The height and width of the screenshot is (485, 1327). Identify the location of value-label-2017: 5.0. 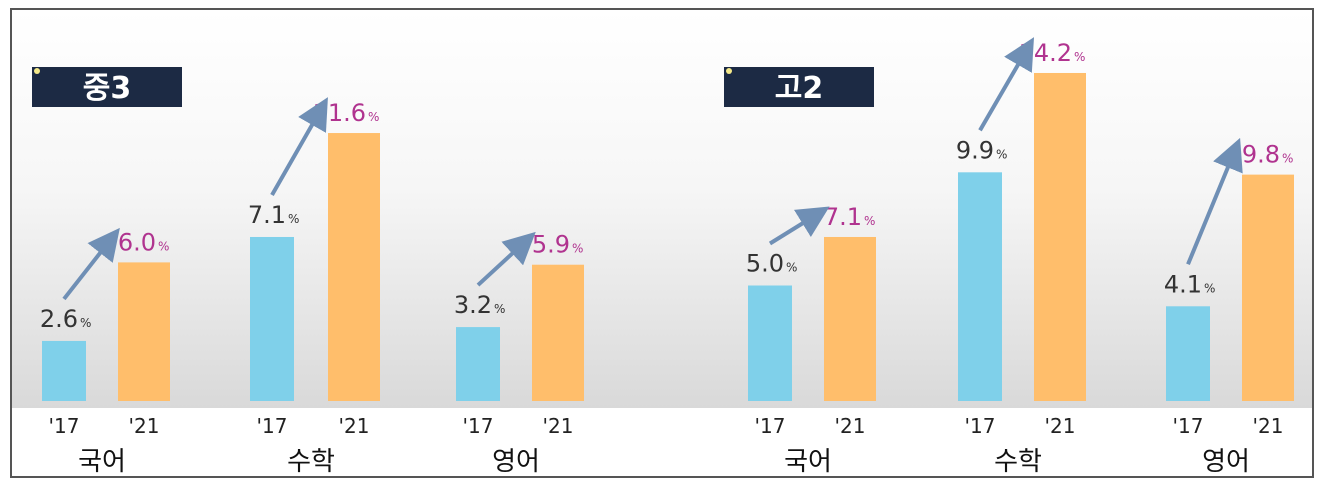
(765, 264).